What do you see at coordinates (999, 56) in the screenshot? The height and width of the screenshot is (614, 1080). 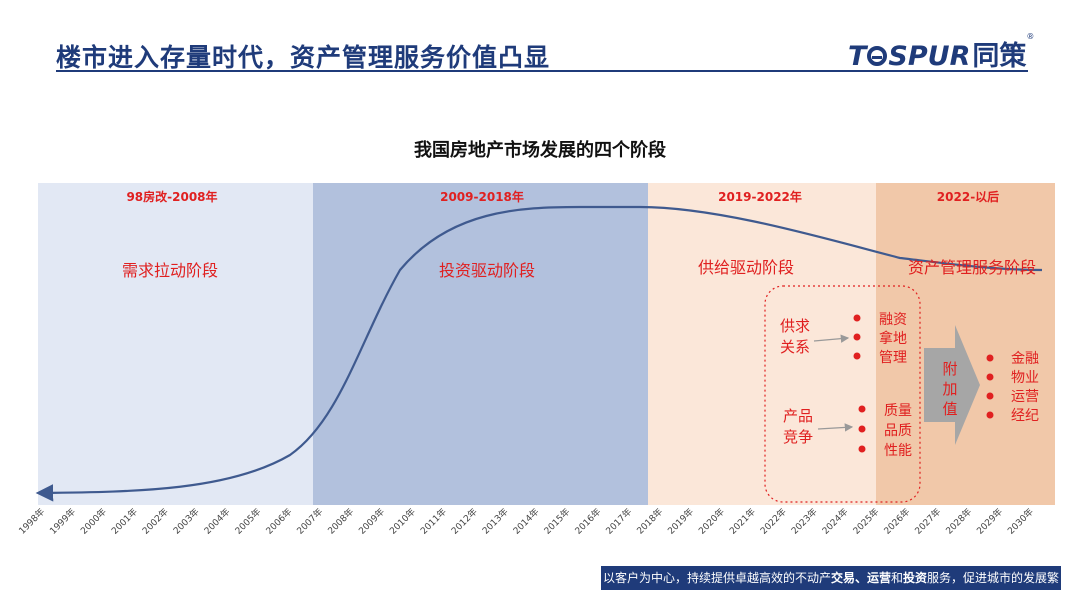 I see `logo-cn: 同策` at bounding box center [999, 56].